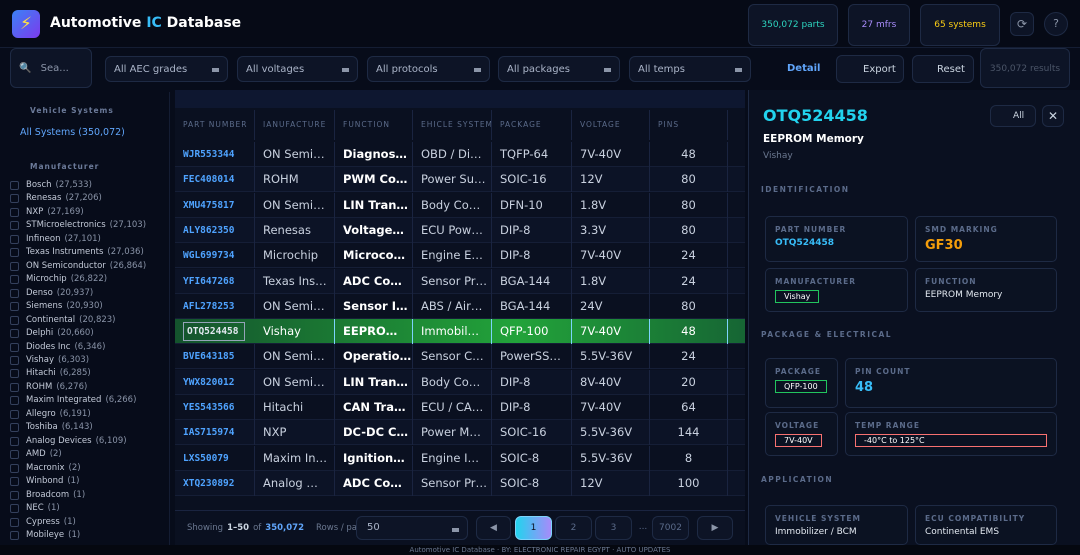 The width and height of the screenshot is (1080, 555). Describe the element at coordinates (689, 180) in the screenshot. I see `table-cell: 80` at that location.